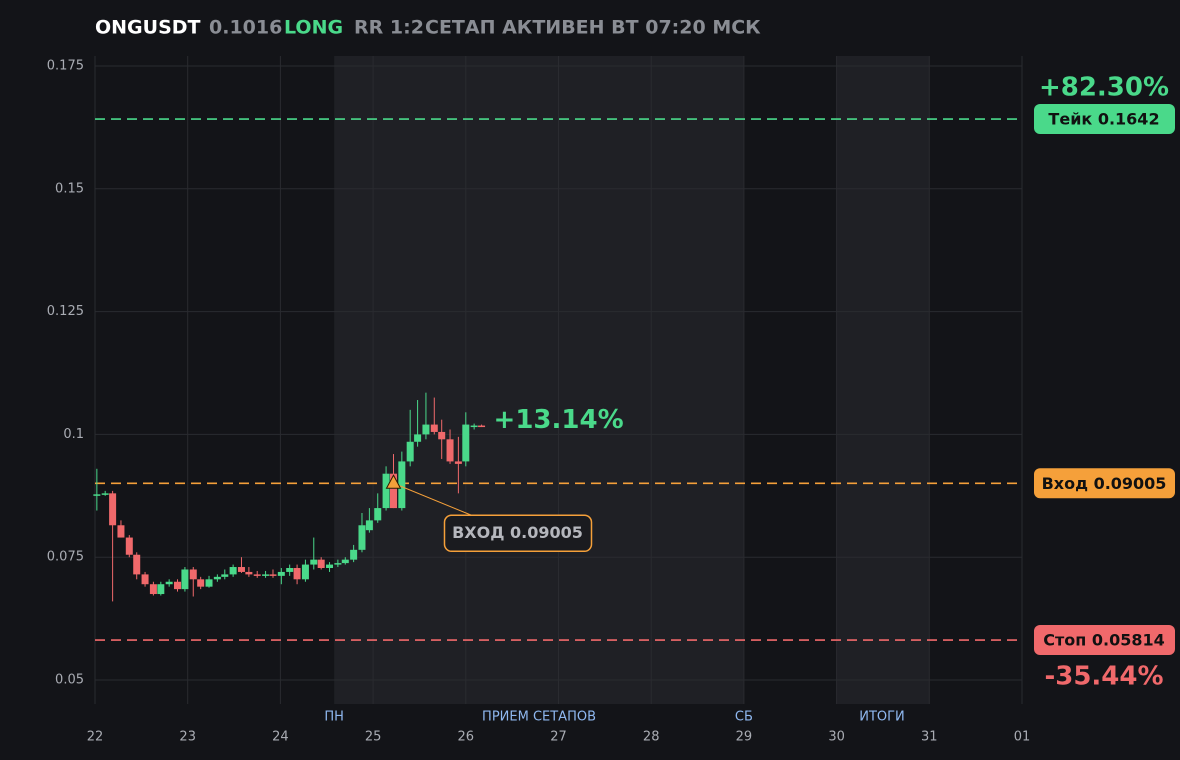 The image size is (1180, 760). I want to click on rr: RR 1:2, so click(389, 28).